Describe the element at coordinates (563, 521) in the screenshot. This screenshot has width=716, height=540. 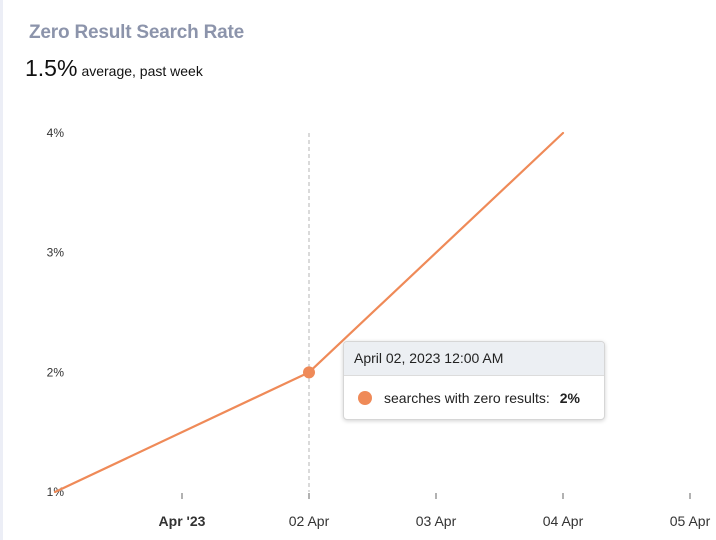
I see `x-tick-label: 04 Apr` at that location.